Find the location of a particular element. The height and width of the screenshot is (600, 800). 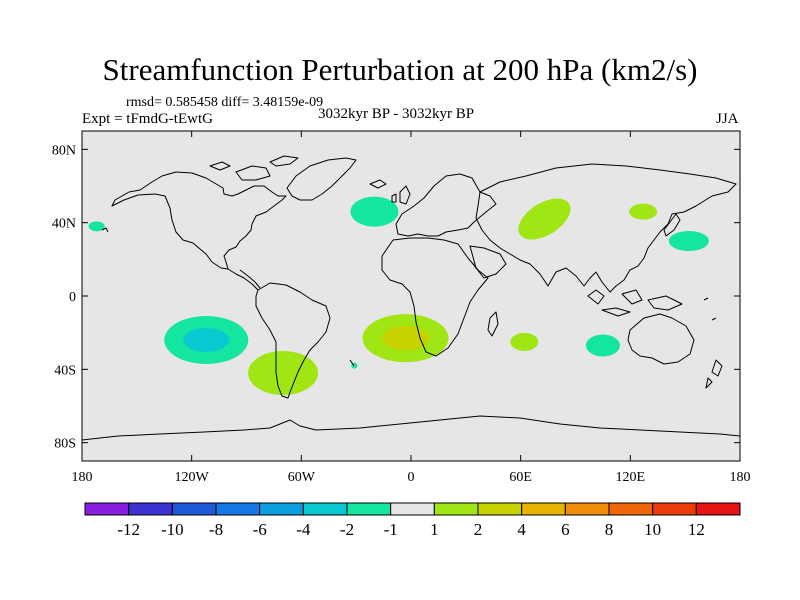

colorbar-label: -10 is located at coordinates (172, 529).